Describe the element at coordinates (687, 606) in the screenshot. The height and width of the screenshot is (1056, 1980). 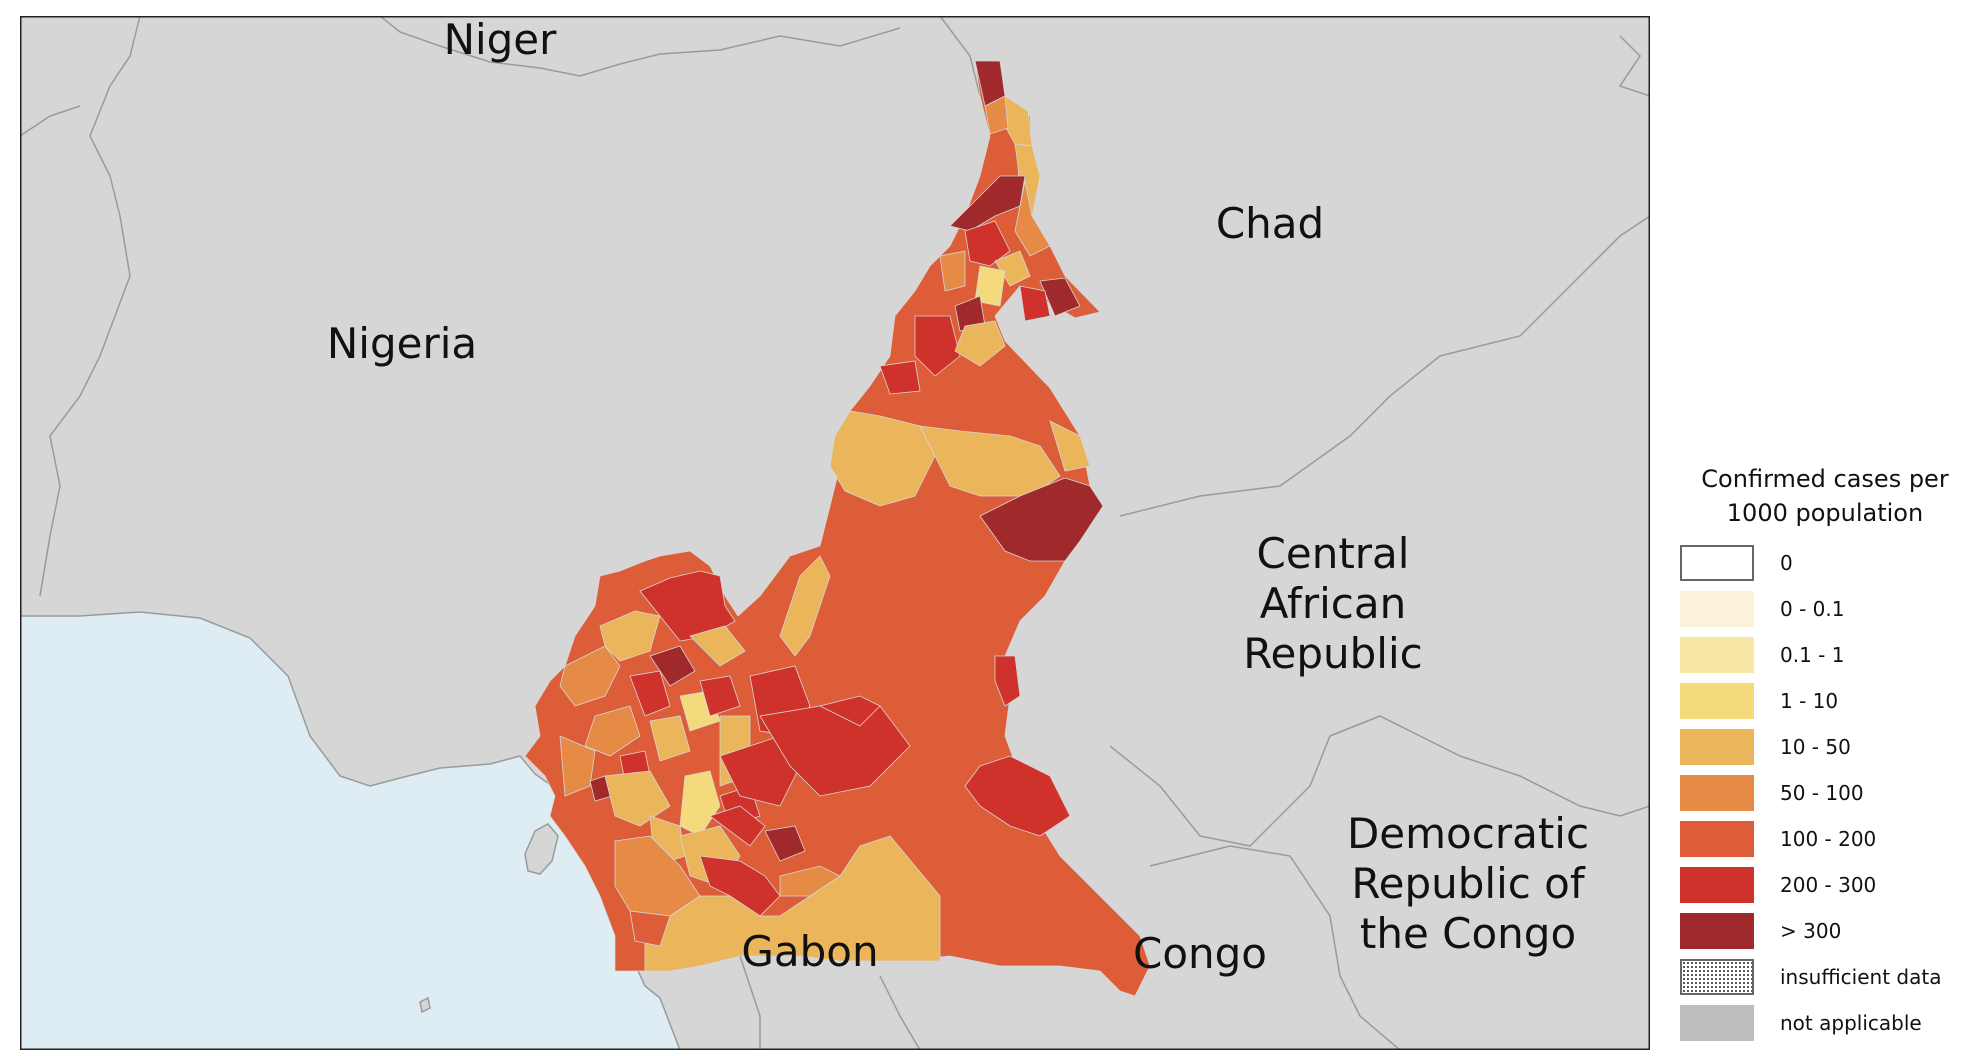
I see `region-nw-a` at that location.